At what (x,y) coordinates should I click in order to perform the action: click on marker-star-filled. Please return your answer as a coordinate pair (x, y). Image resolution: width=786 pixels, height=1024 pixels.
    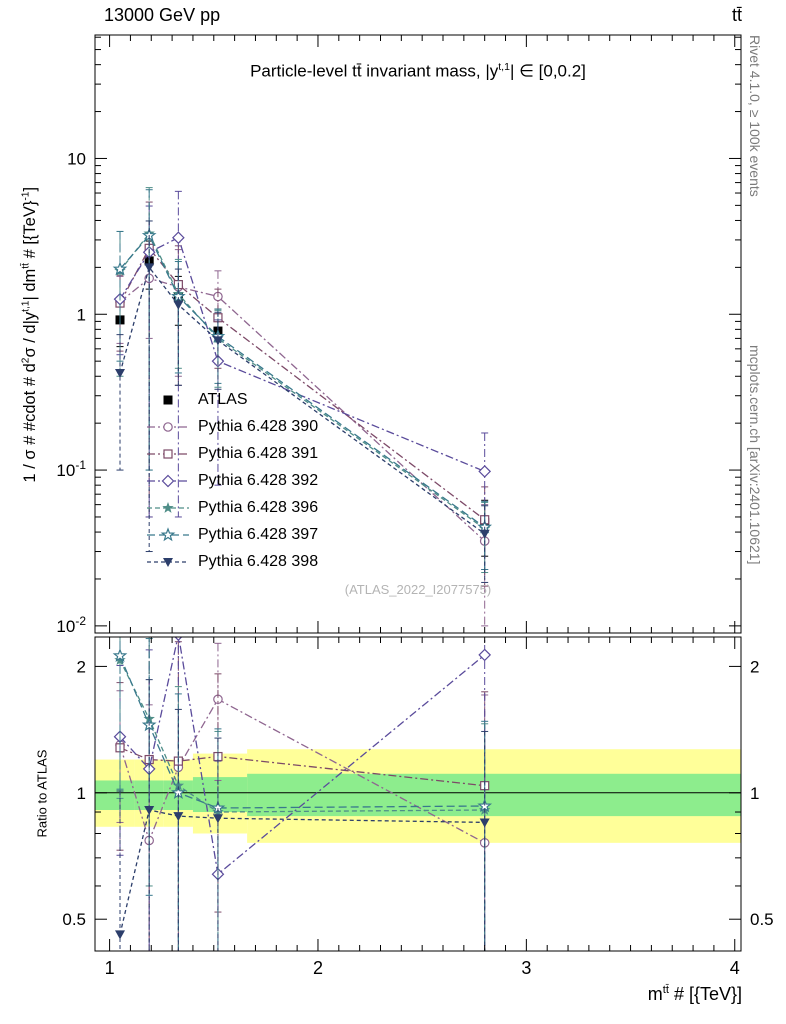
    Looking at the image, I should click on (168, 507).